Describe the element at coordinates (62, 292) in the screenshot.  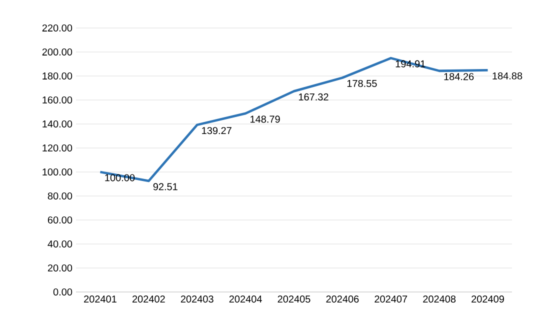
I see `y-tick-label: 0.00` at that location.